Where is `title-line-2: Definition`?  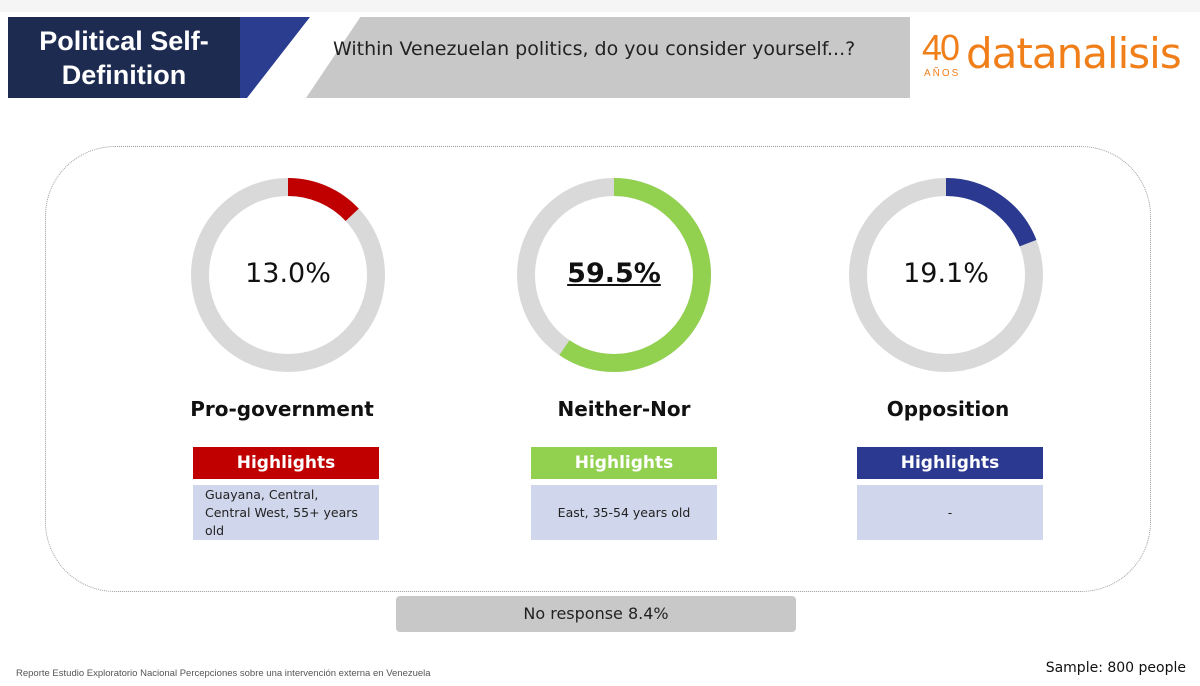 title-line-2: Definition is located at coordinates (124, 74).